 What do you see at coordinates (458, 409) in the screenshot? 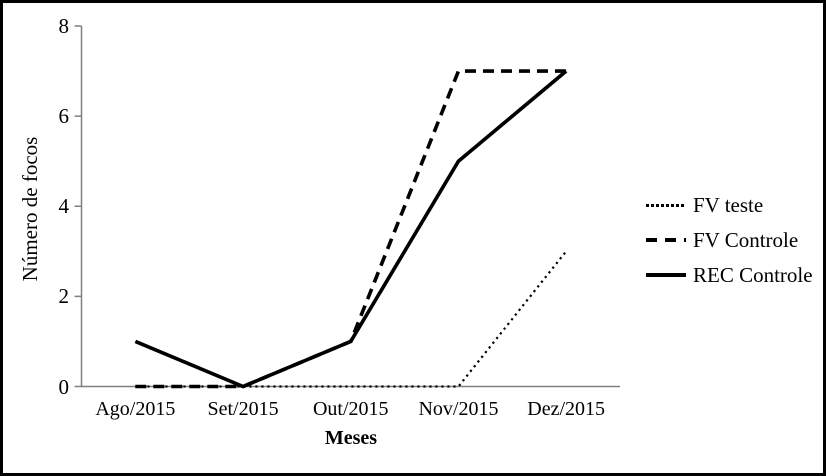
I see `x-tick-label: Nov/2015` at bounding box center [458, 409].